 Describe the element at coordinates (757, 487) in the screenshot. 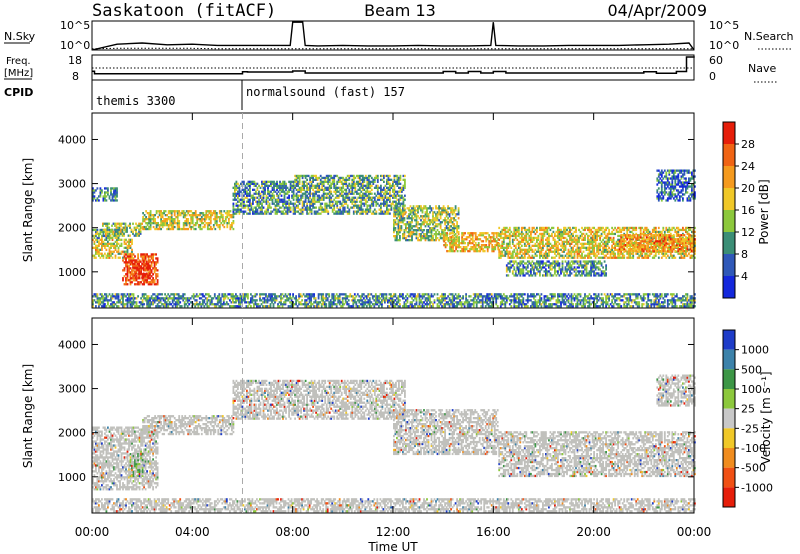

I see `velocity-colorbar-tick-label-7: -1000` at that location.